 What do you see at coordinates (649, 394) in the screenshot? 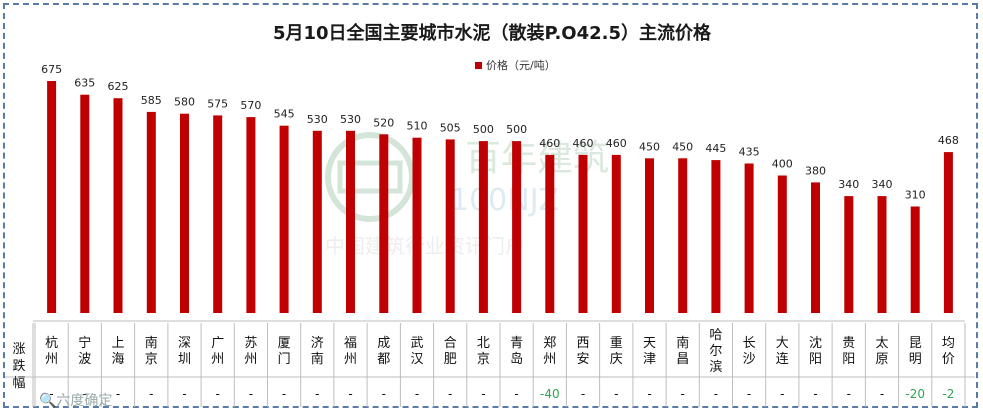
I see `change-value-18: -` at bounding box center [649, 394].